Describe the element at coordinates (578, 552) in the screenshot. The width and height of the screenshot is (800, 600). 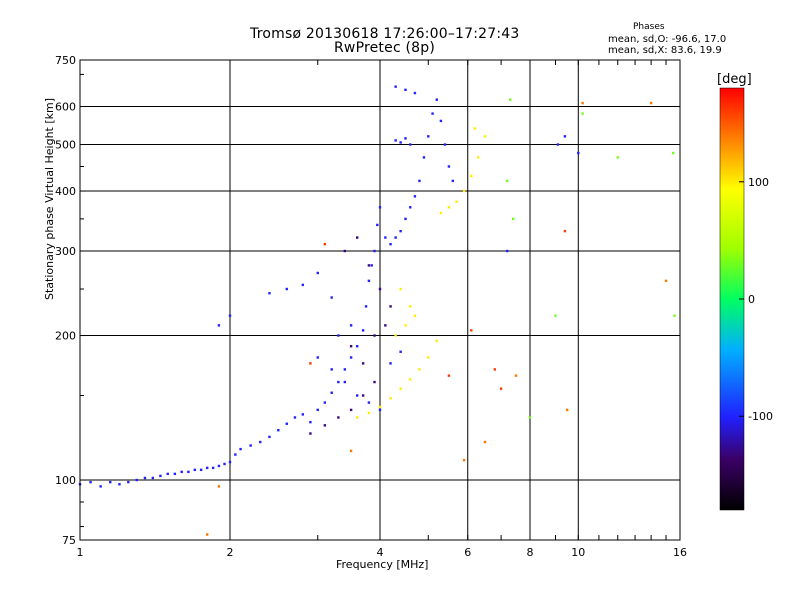
I see `x-tick-label: 10` at that location.